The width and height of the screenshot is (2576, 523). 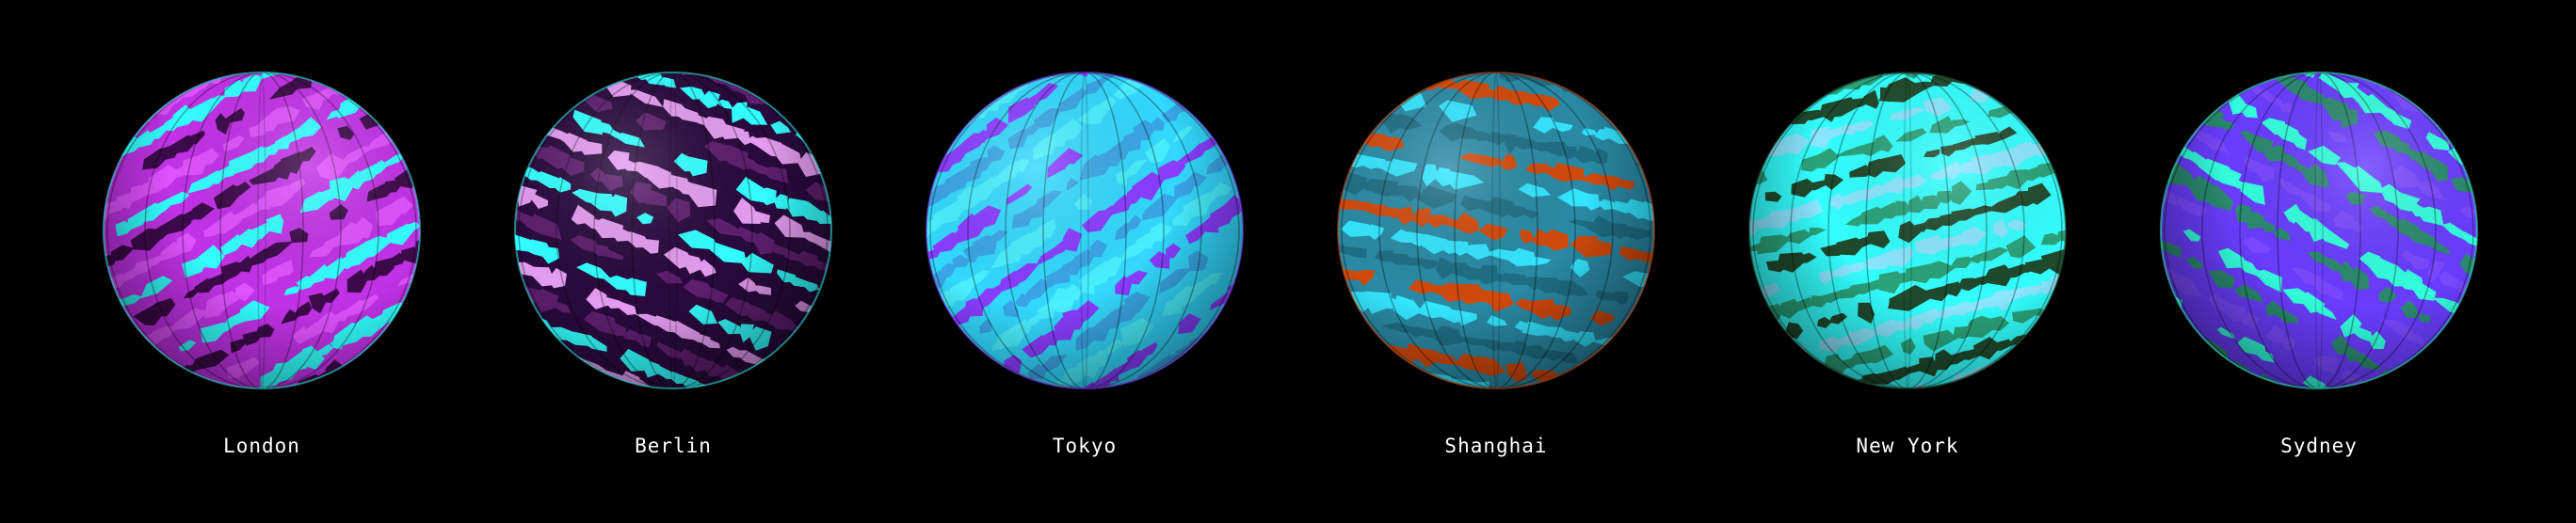 I want to click on globe-card-london: London, so click(x=261, y=272).